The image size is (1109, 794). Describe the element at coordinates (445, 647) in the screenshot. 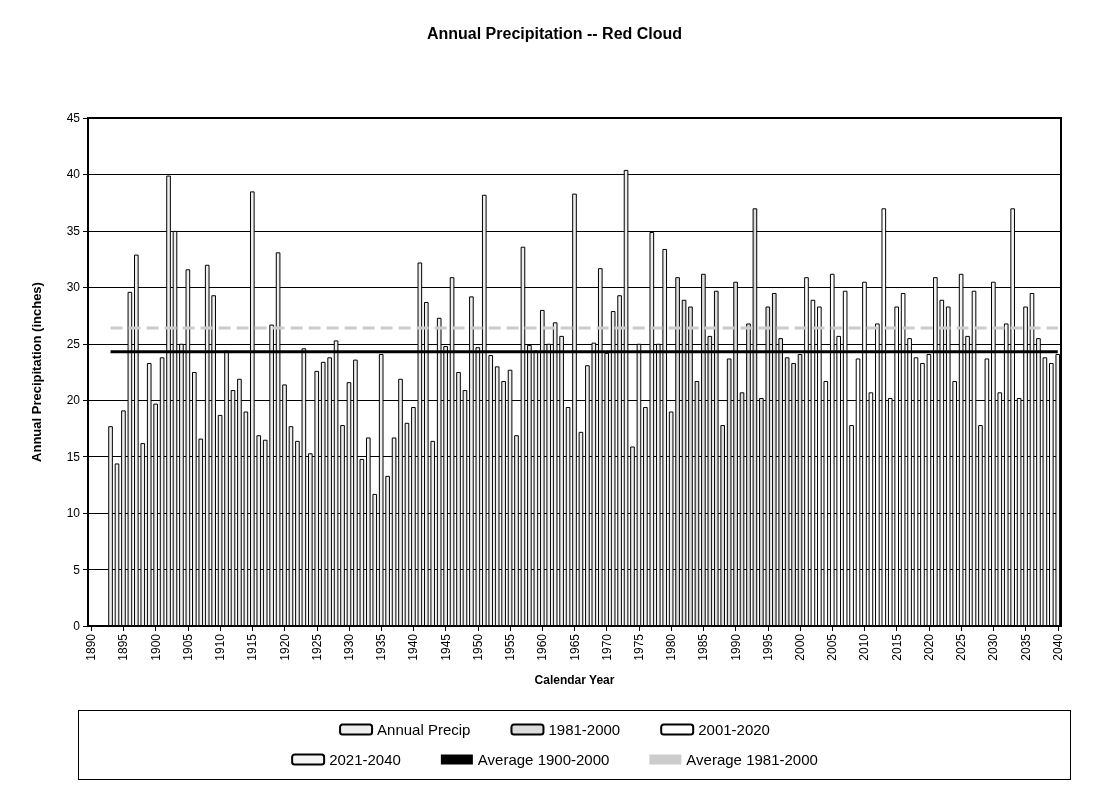

I see `x-tick-label: 1945` at that location.